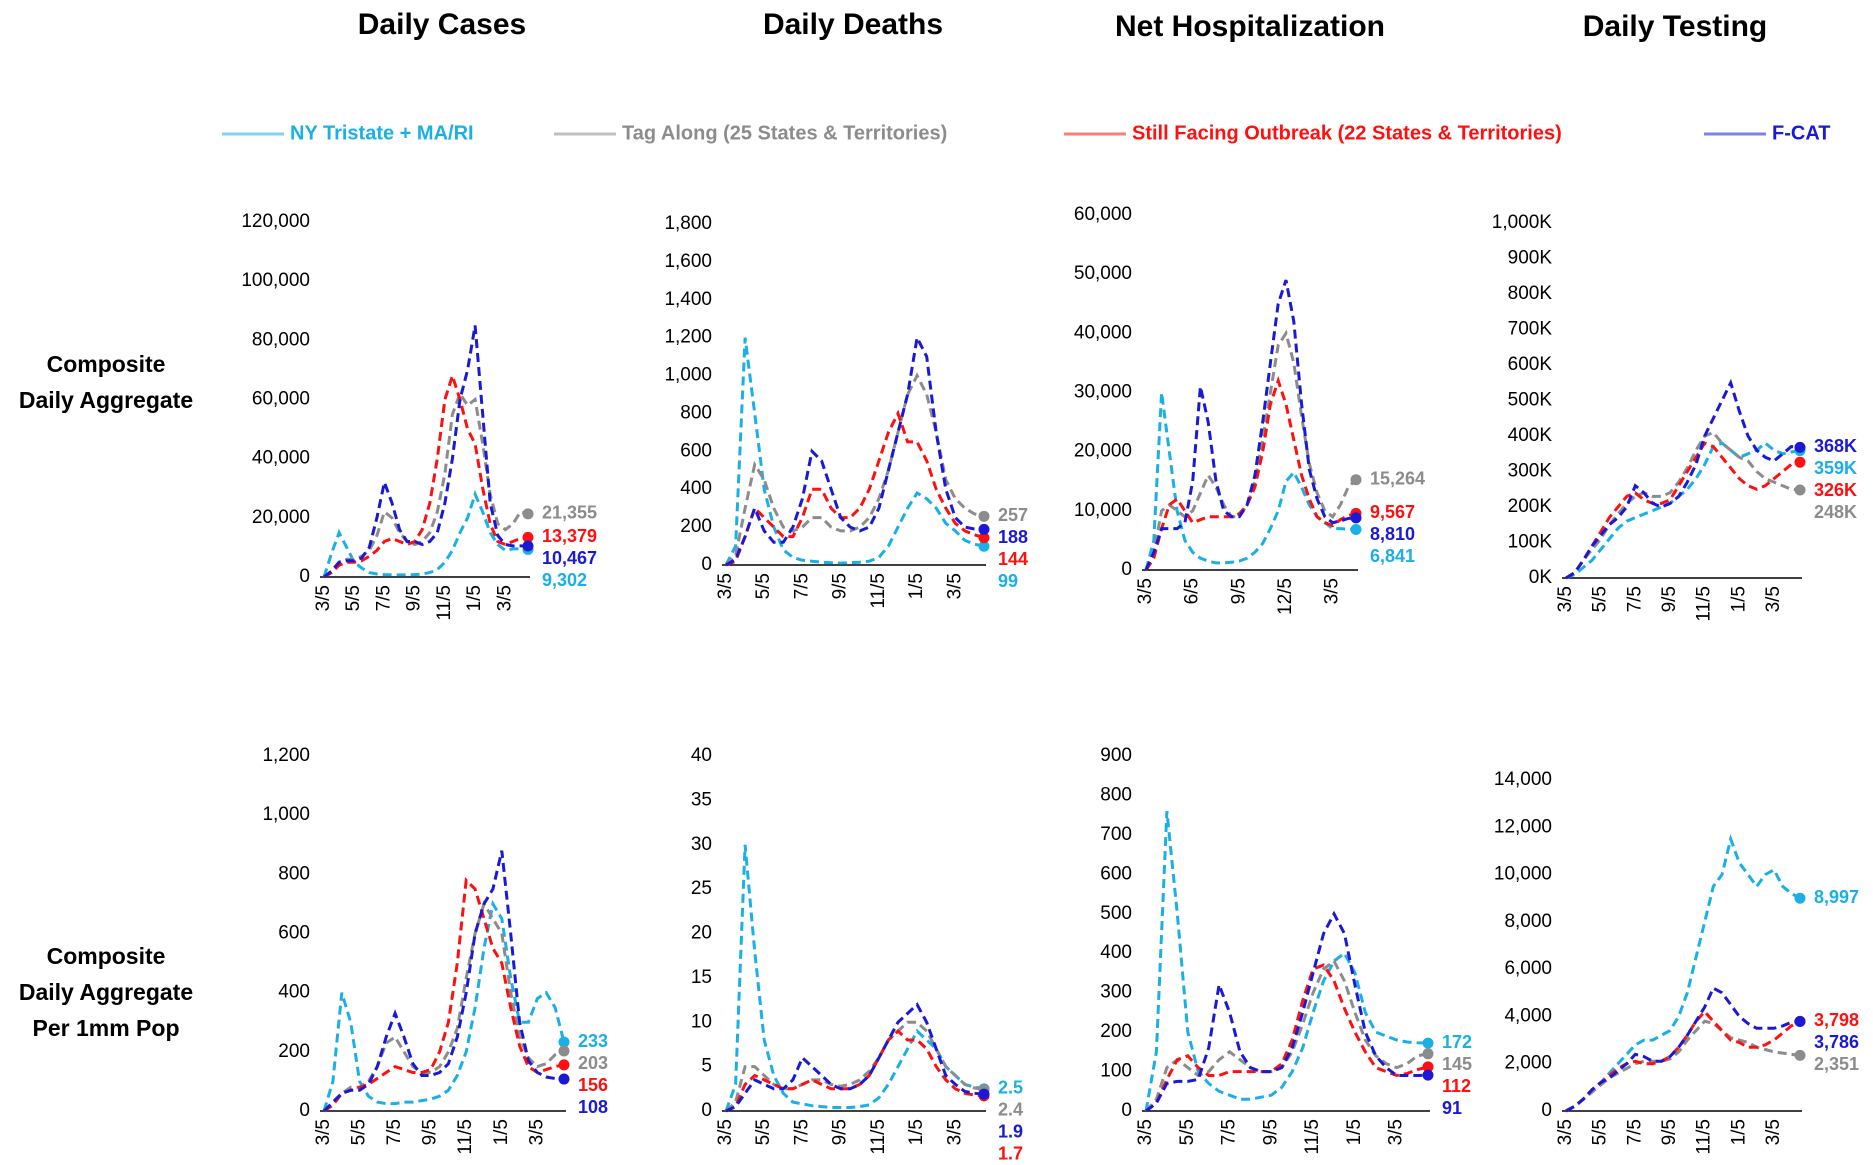  Describe the element at coordinates (1116, 794) in the screenshot. I see `y-tick-label: 800` at that location.